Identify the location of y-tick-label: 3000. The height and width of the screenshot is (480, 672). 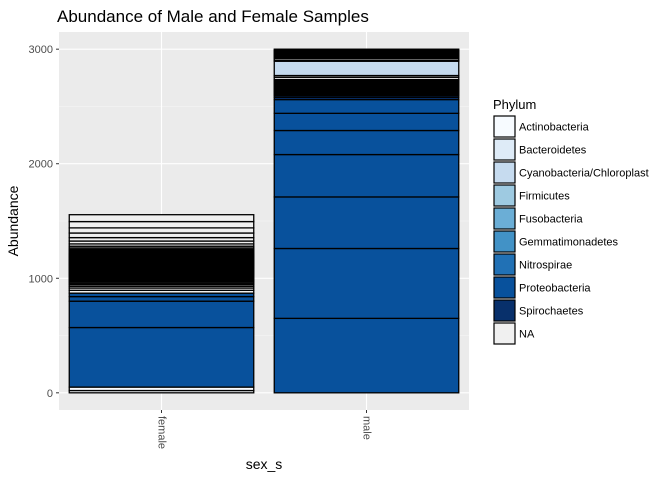
(41, 50).